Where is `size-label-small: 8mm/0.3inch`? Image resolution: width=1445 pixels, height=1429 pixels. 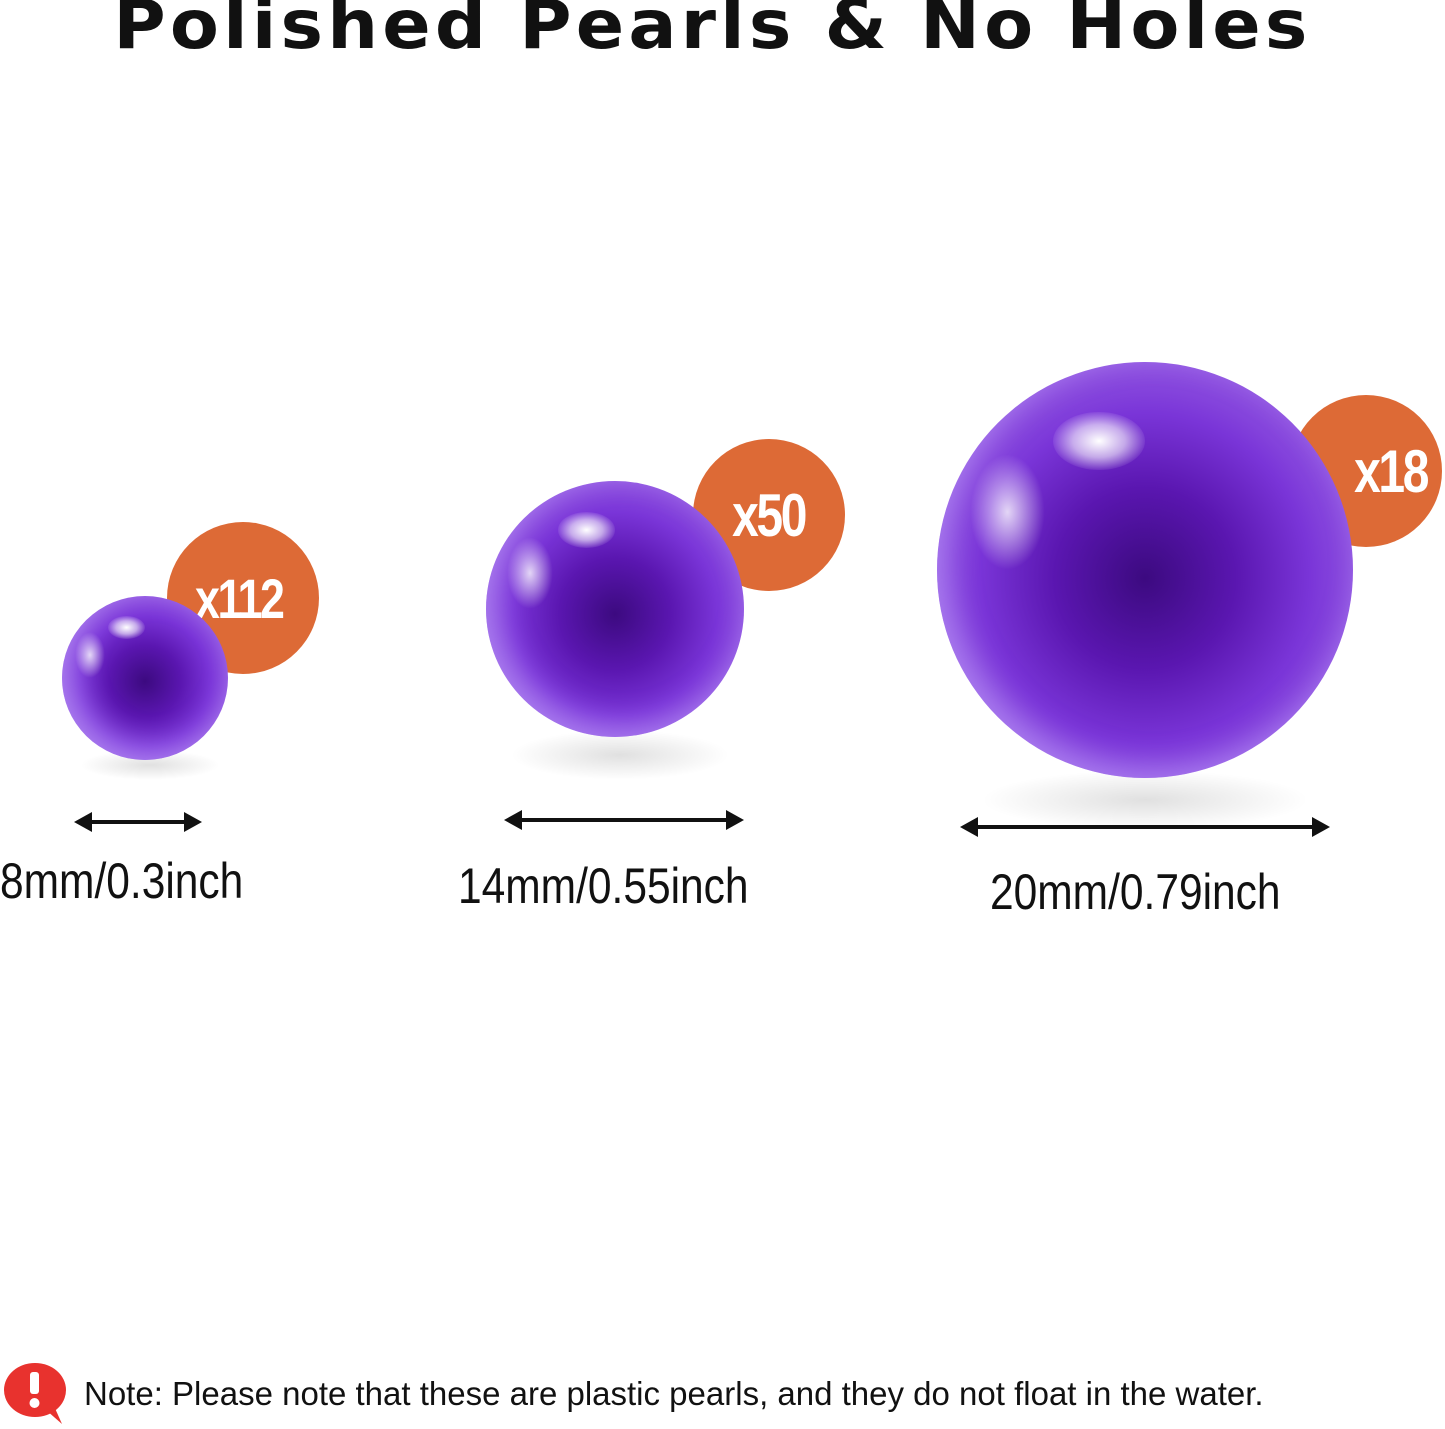 size-label-small: 8mm/0.3inch is located at coordinates (122, 881).